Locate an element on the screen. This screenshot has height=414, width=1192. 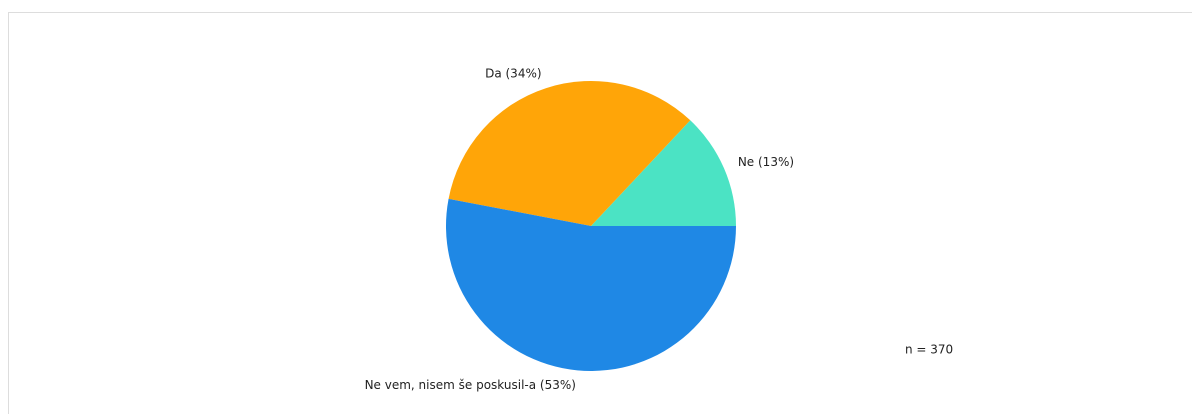
slice-label: Da (34%) is located at coordinates (513, 73).